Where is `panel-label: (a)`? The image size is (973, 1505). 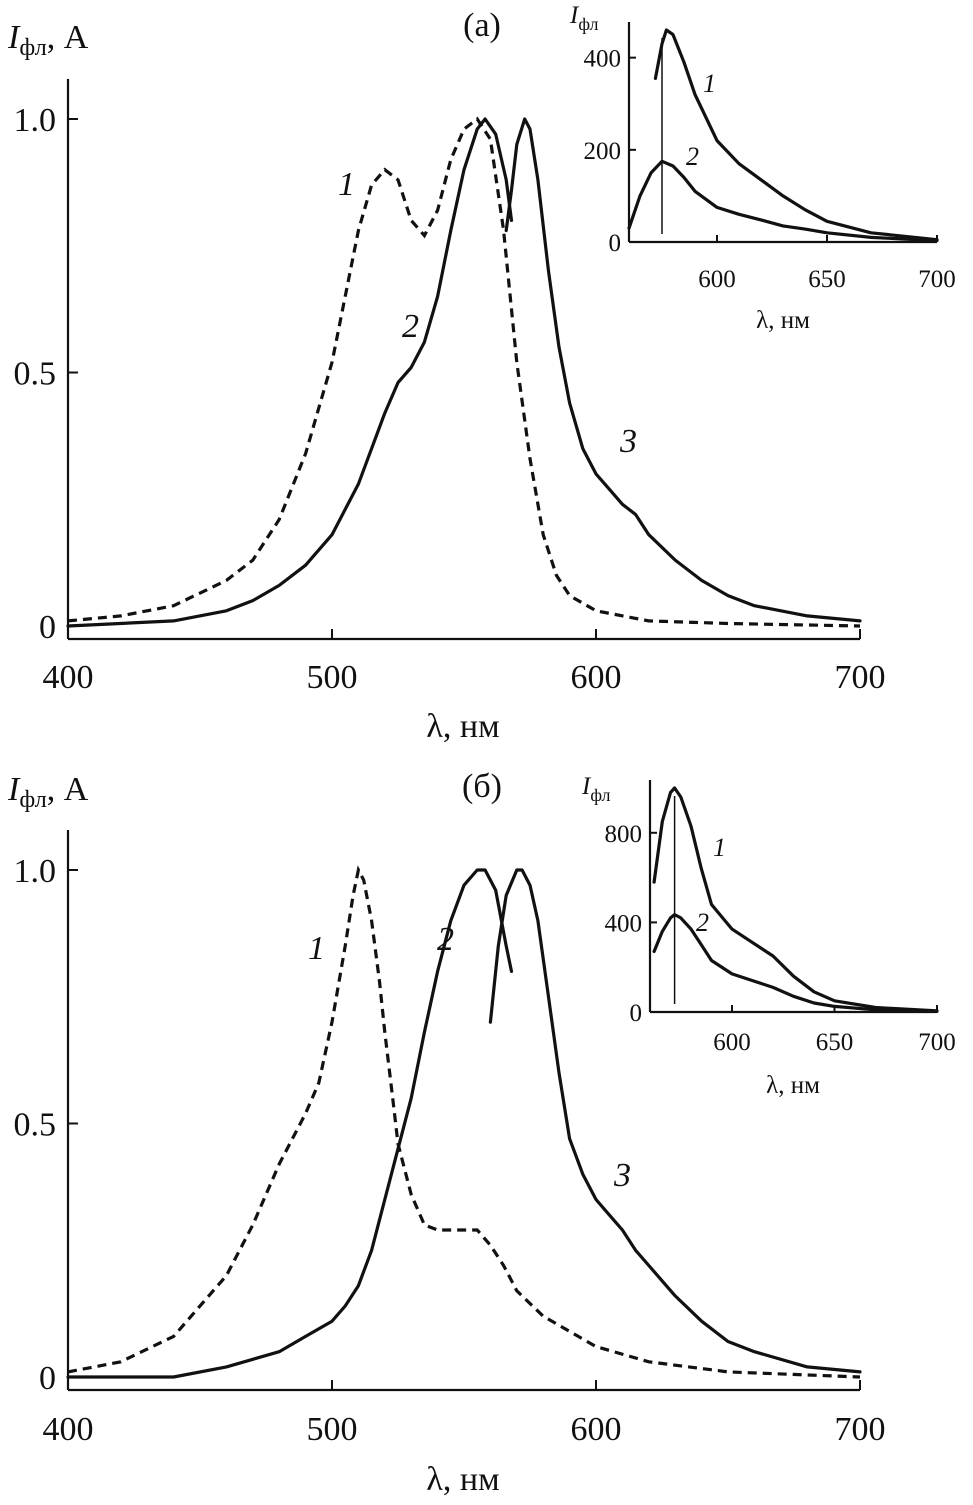 panel-label: (a) is located at coordinates (482, 25).